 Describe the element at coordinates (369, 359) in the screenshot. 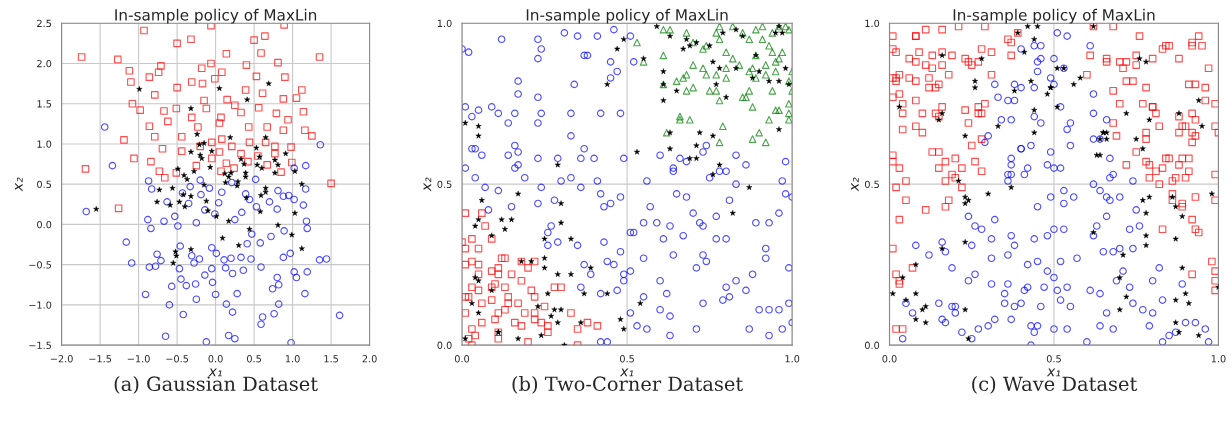

I see `x-tick-label: 2.0` at that location.